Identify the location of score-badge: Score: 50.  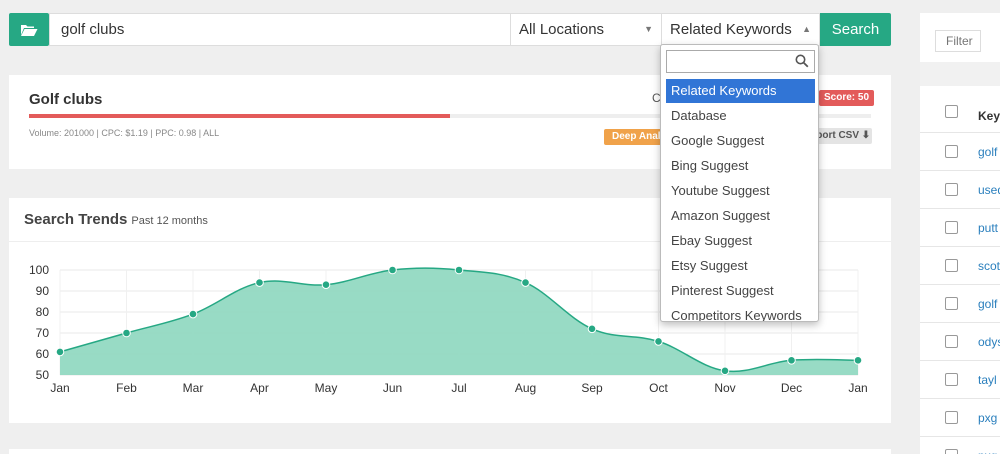
(847, 98).